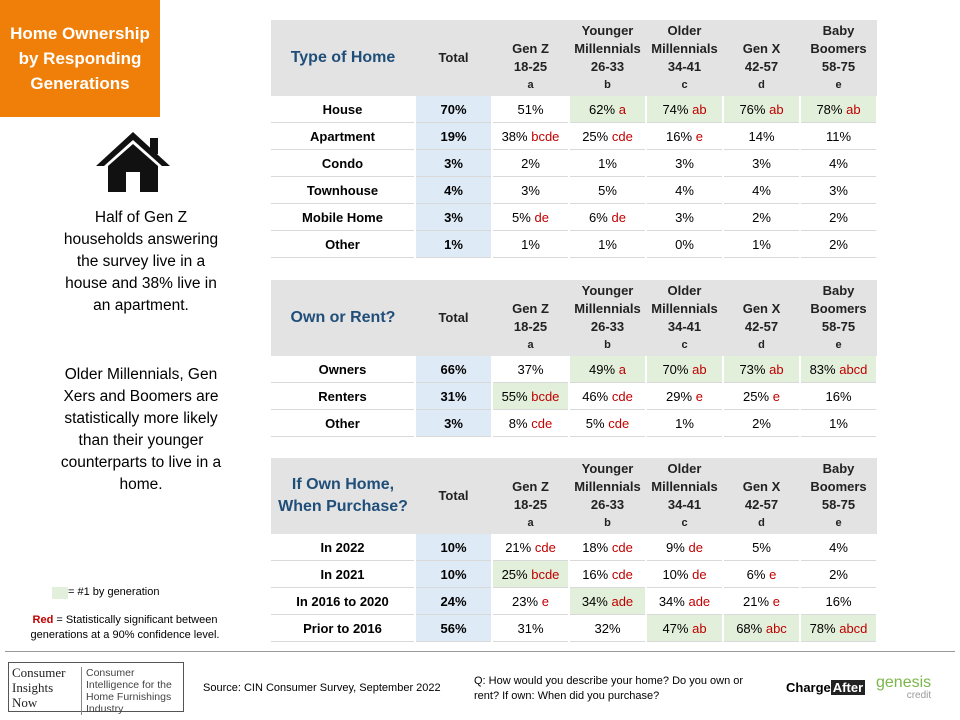  I want to click on table-cell: 32%, so click(608, 628).